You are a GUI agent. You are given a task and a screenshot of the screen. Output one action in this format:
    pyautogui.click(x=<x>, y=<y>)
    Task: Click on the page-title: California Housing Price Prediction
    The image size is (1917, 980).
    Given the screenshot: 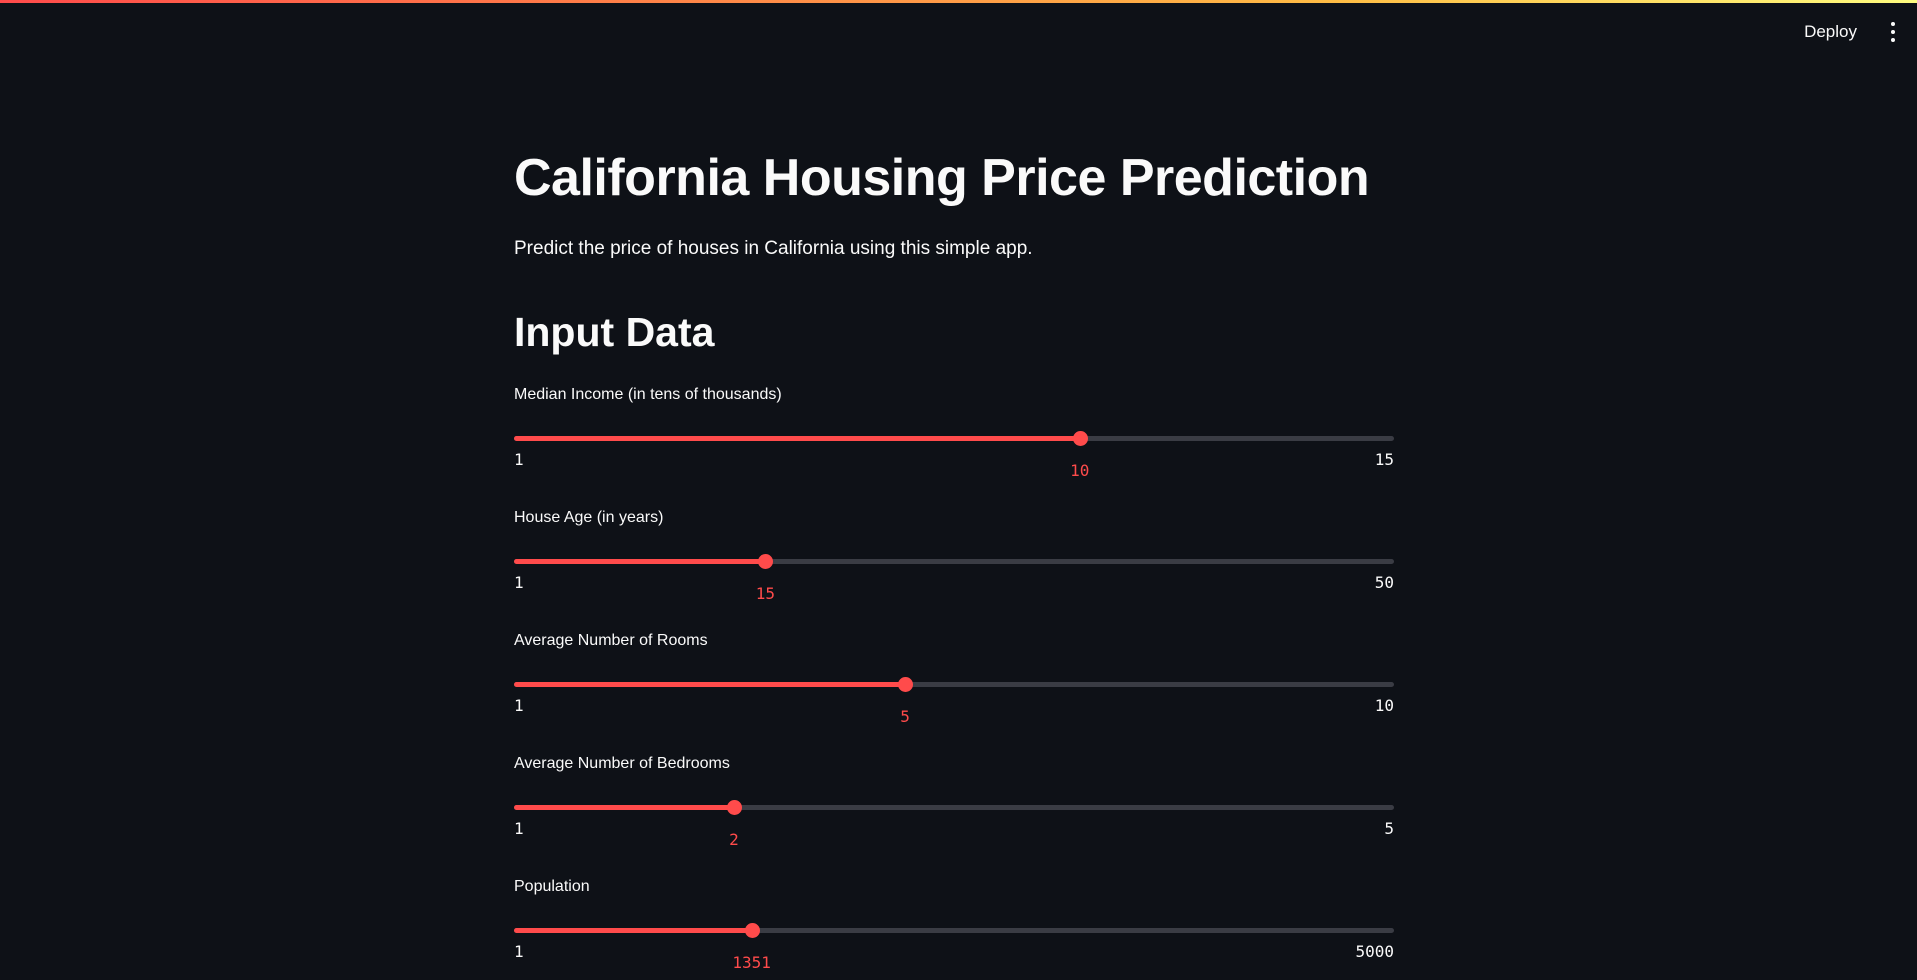 What is the action you would take?
    pyautogui.click(x=942, y=178)
    